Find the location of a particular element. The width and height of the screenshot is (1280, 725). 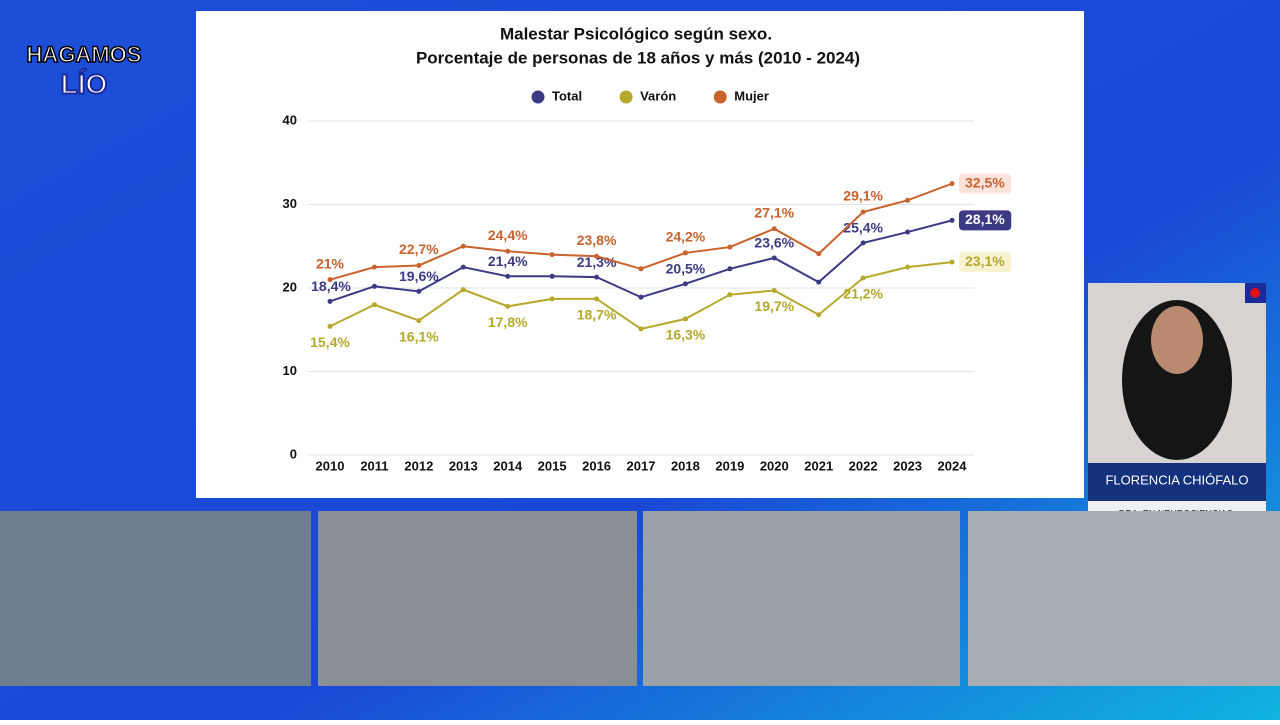

guest-face is located at coordinates (1177, 340).